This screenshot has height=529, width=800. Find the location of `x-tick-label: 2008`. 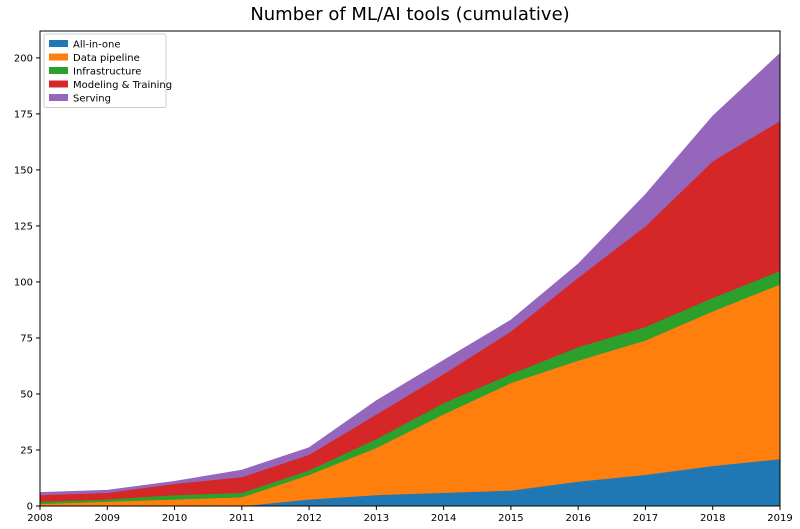

x-tick-label: 2008 is located at coordinates (39, 518).